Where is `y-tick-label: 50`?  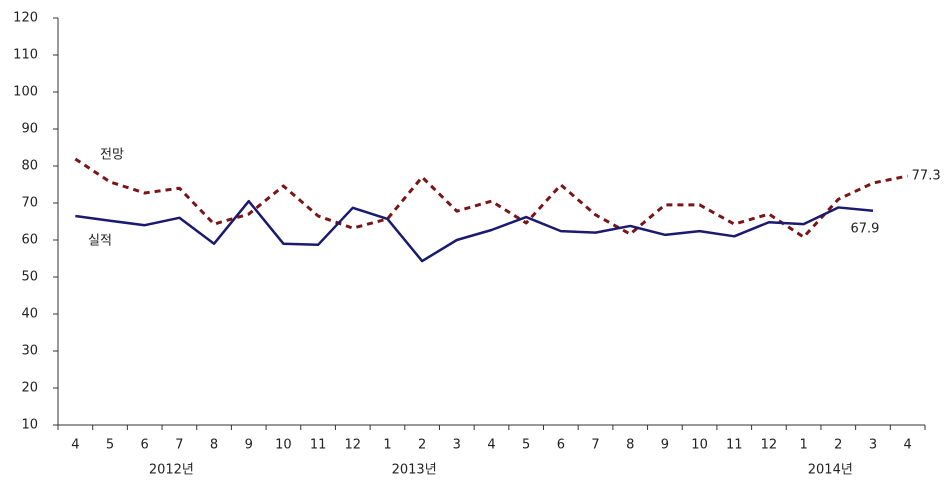
y-tick-label: 50 is located at coordinates (29, 277).